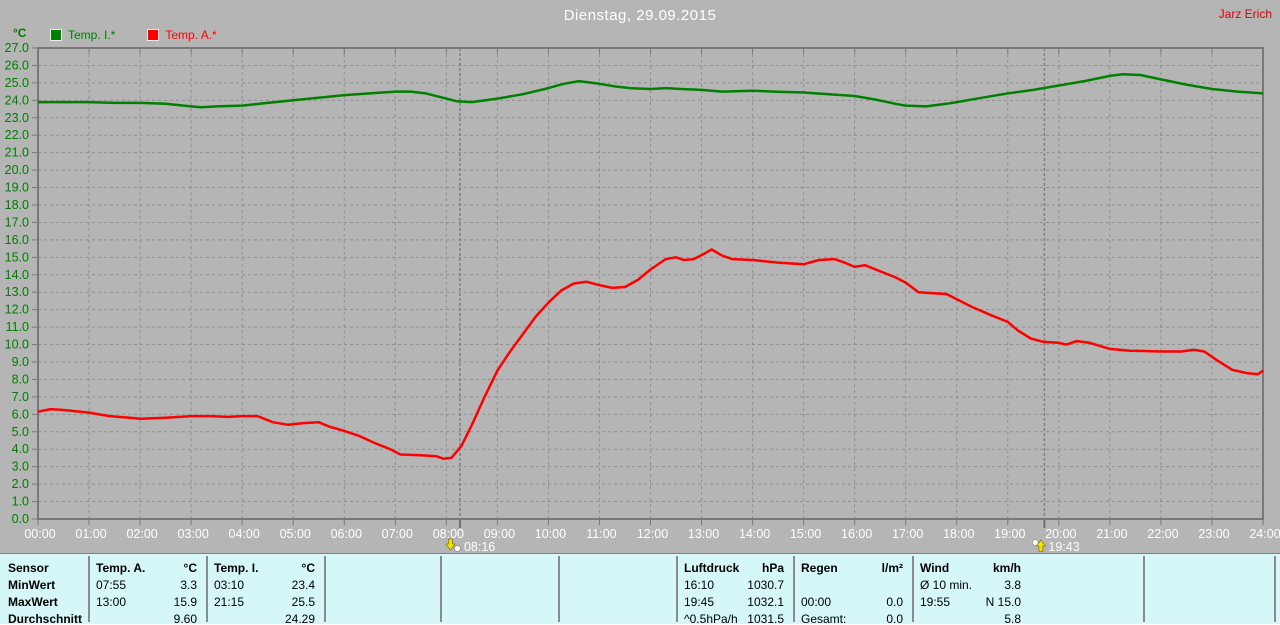  I want to click on y-axis-label: 12.0, so click(17, 310).